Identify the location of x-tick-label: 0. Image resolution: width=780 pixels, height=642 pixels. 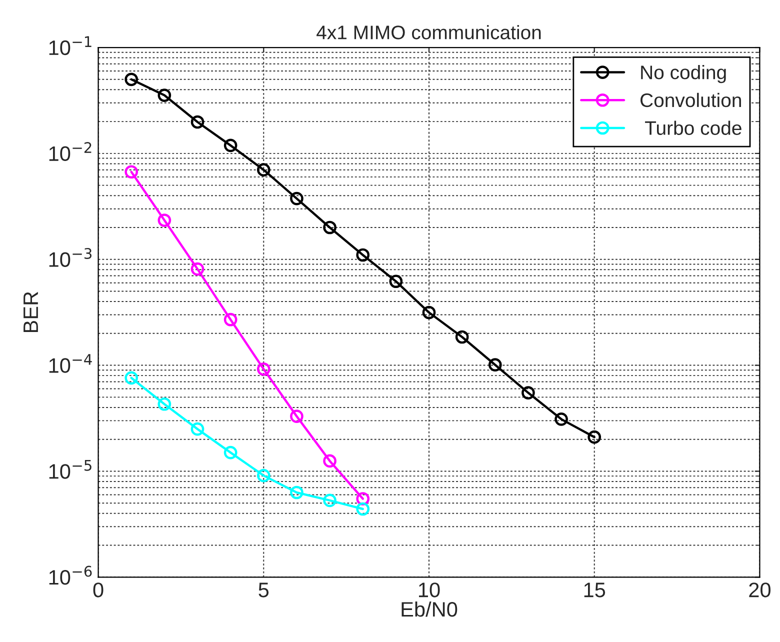
(98, 590).